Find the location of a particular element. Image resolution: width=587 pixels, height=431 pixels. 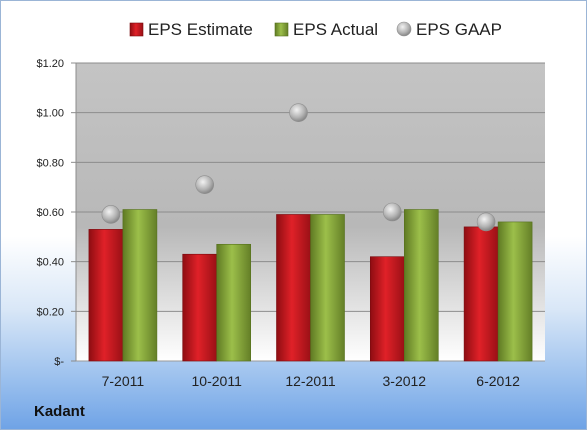

x-tick-label: 6-2012 is located at coordinates (498, 381).